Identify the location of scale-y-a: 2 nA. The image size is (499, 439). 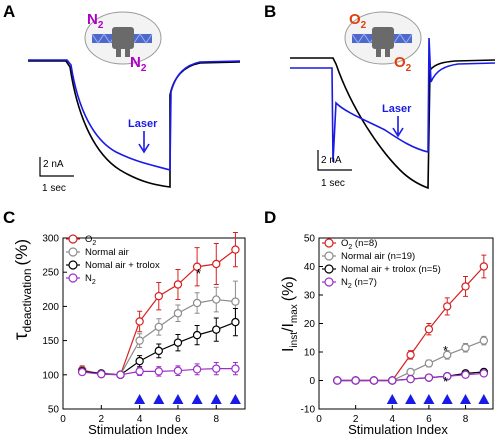
(53, 164).